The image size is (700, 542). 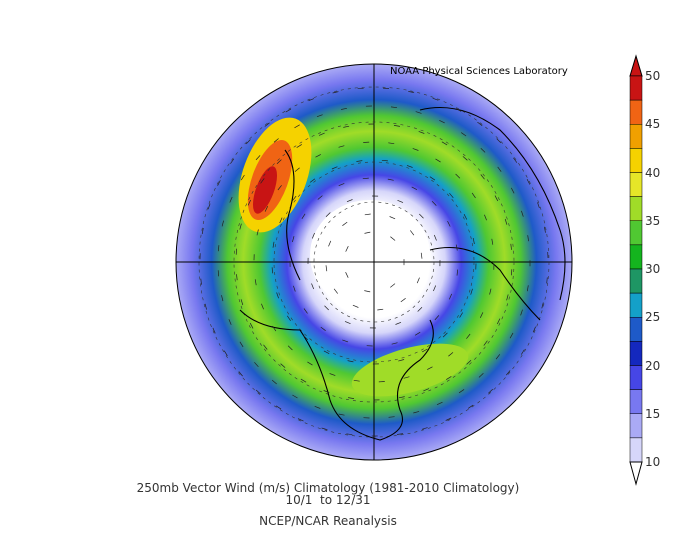 I want to click on colorbar-tick-label: 40, so click(x=653, y=172).